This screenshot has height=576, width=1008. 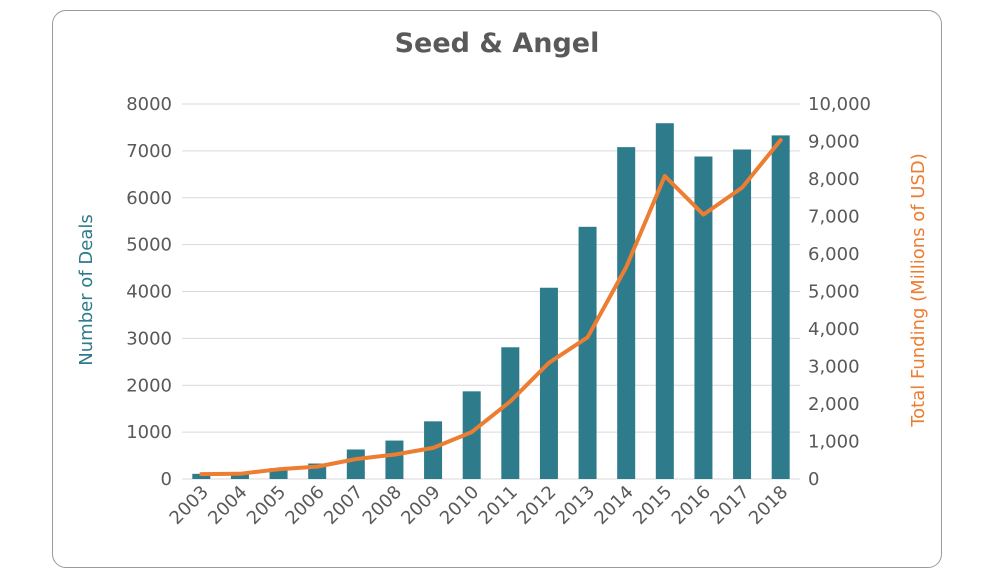 I want to click on deals-bar-2010, so click(x=471, y=435).